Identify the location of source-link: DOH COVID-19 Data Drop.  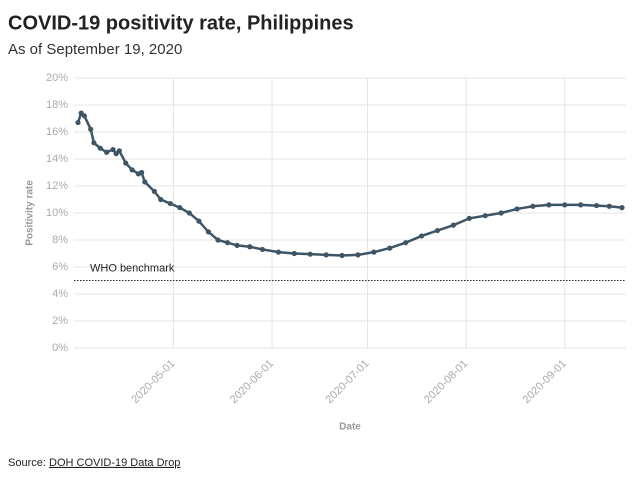
(114, 463).